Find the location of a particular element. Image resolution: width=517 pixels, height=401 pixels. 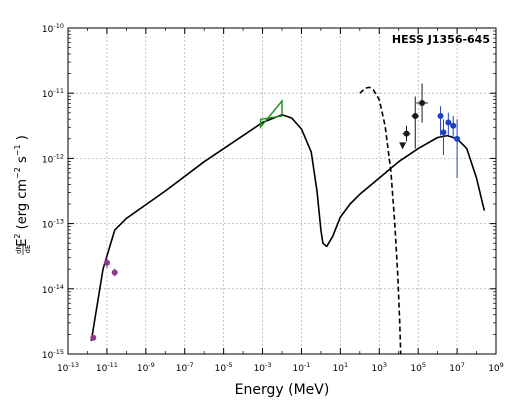

ylabel-fraction: dN dE is located at coordinates (23, 249).